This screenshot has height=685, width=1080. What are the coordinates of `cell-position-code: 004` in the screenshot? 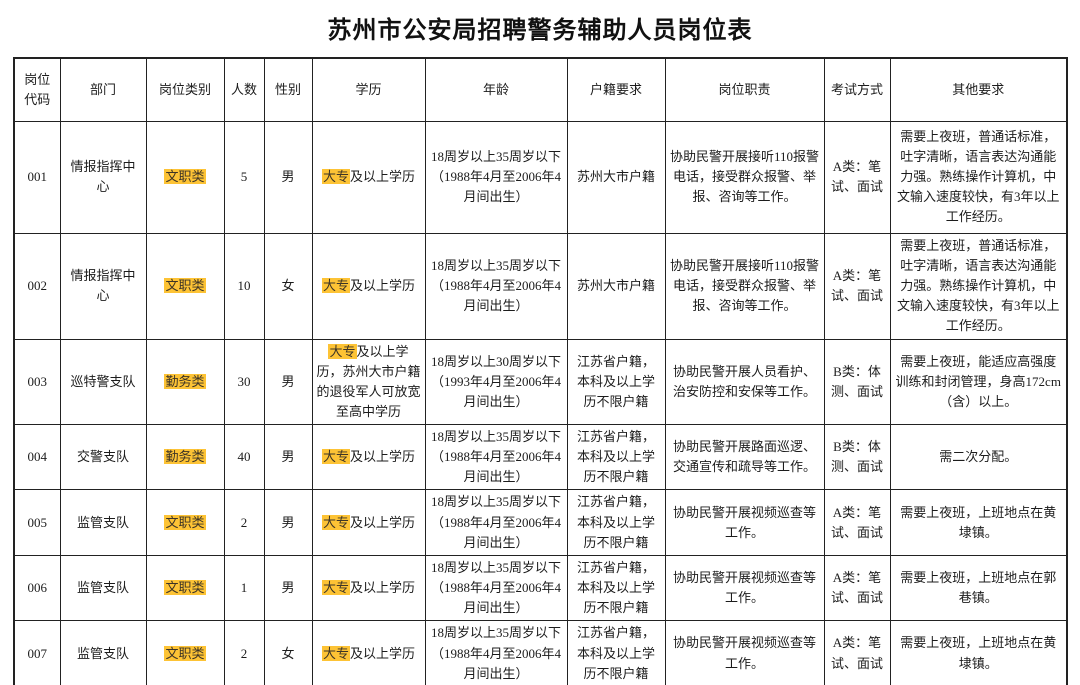 It's located at (37, 457).